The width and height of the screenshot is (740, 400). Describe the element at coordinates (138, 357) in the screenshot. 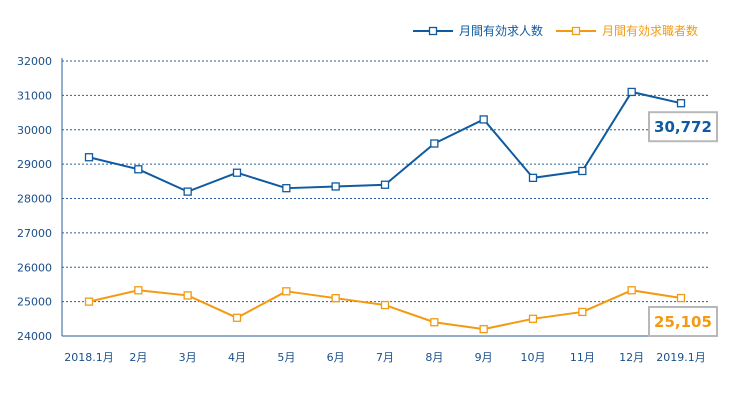

I see `x-tick-label: 2月` at that location.